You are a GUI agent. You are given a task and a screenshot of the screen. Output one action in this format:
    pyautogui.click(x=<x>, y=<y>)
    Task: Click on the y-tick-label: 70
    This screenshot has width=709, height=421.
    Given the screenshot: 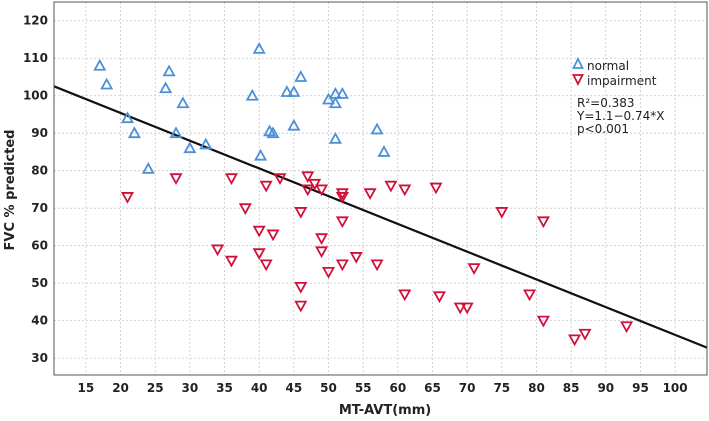 What is the action you would take?
    pyautogui.click(x=39, y=208)
    